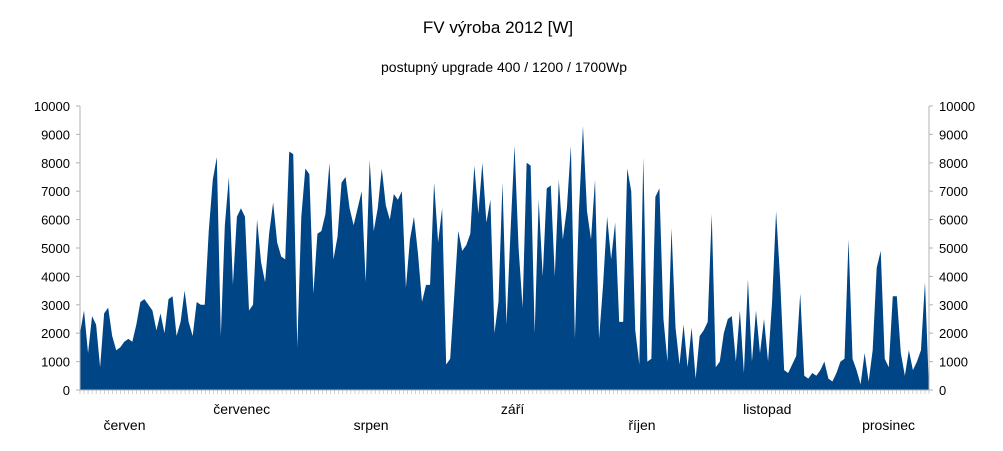  Describe the element at coordinates (55, 362) in the screenshot. I see `y-tick-label-left: 1000` at that location.